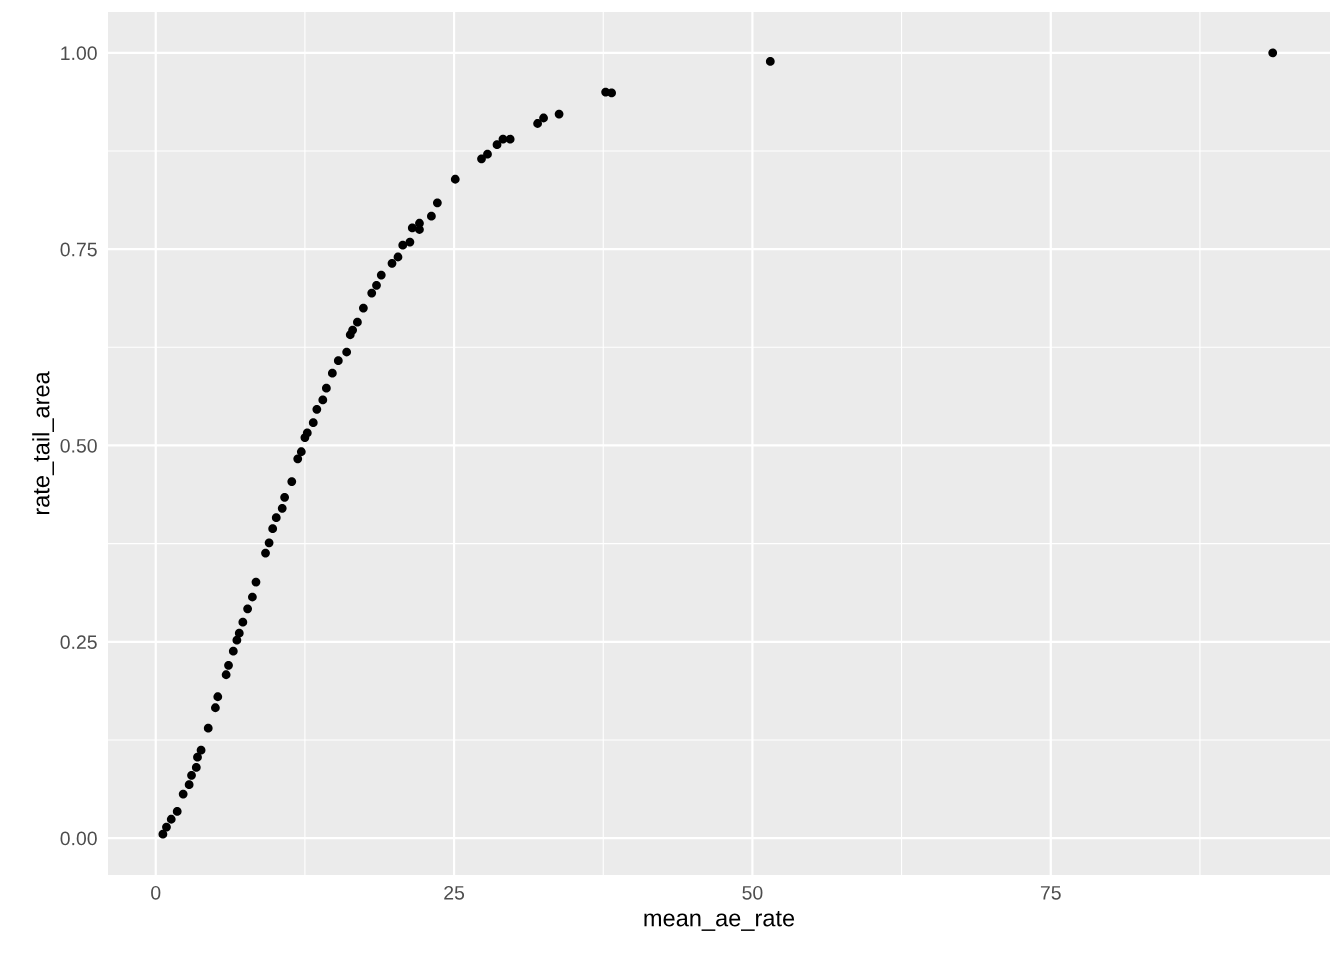  Describe the element at coordinates (156, 892) in the screenshot. I see `x-tick-label: 0` at that location.